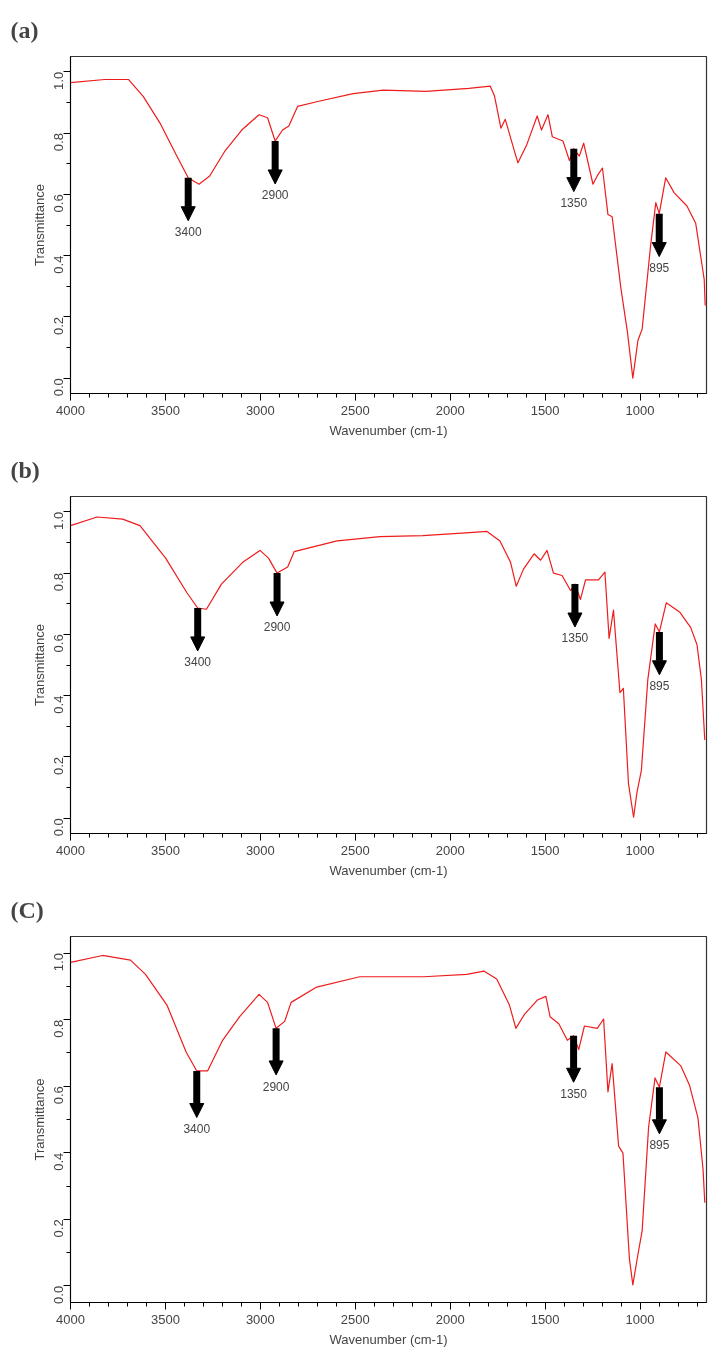  What do you see at coordinates (27, 909) in the screenshot?
I see `chart-title: (C)` at bounding box center [27, 909].